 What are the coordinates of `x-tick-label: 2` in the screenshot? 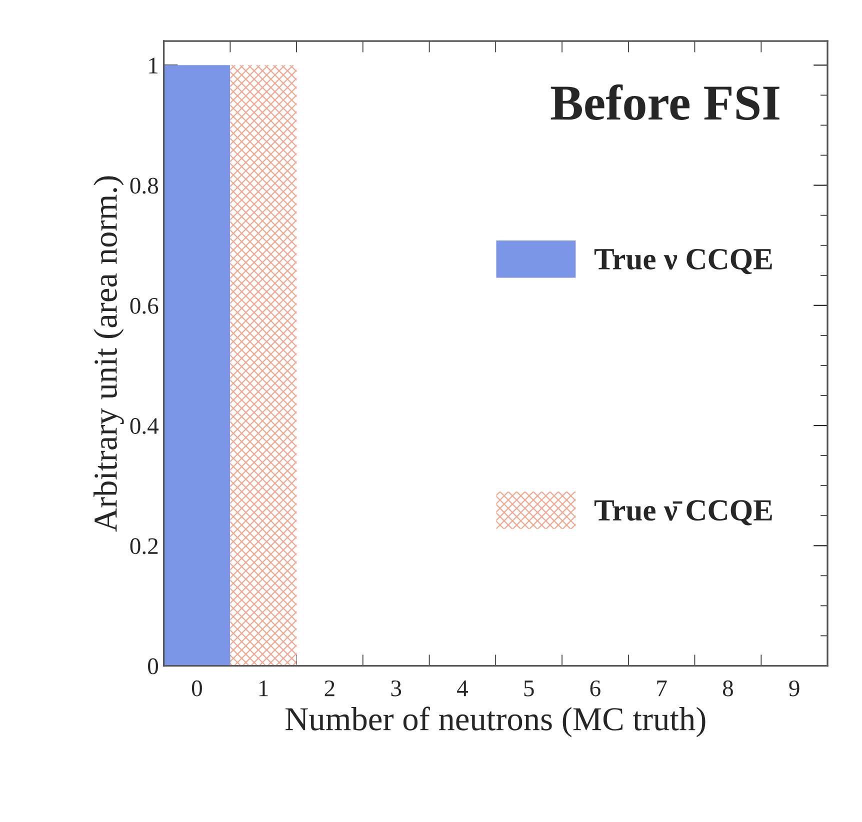 It's located at (329, 688).